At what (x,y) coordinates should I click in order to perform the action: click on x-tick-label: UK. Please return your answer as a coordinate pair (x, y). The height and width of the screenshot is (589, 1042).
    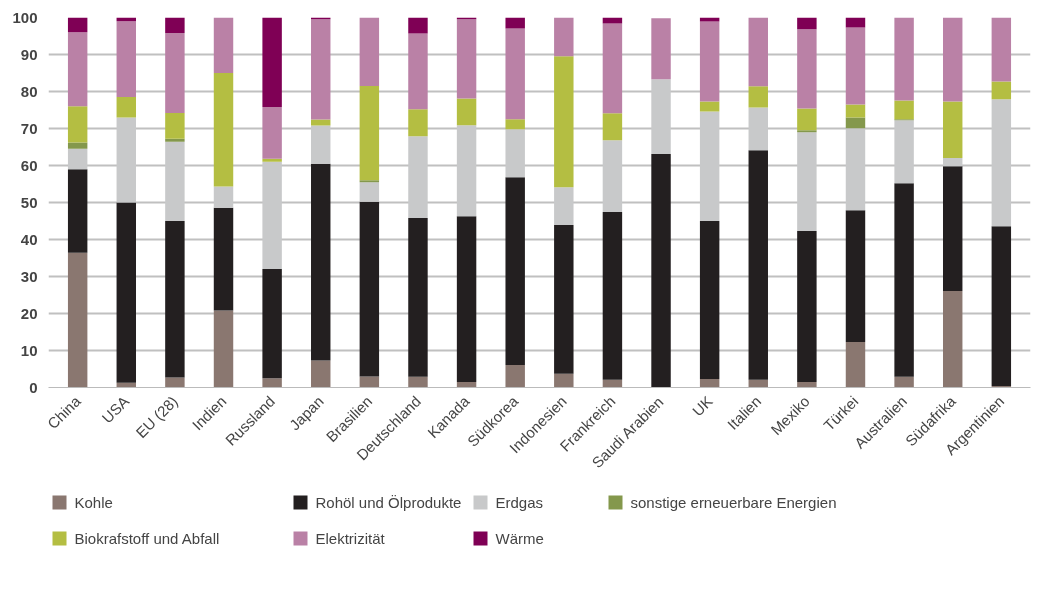
    Looking at the image, I should click on (702, 406).